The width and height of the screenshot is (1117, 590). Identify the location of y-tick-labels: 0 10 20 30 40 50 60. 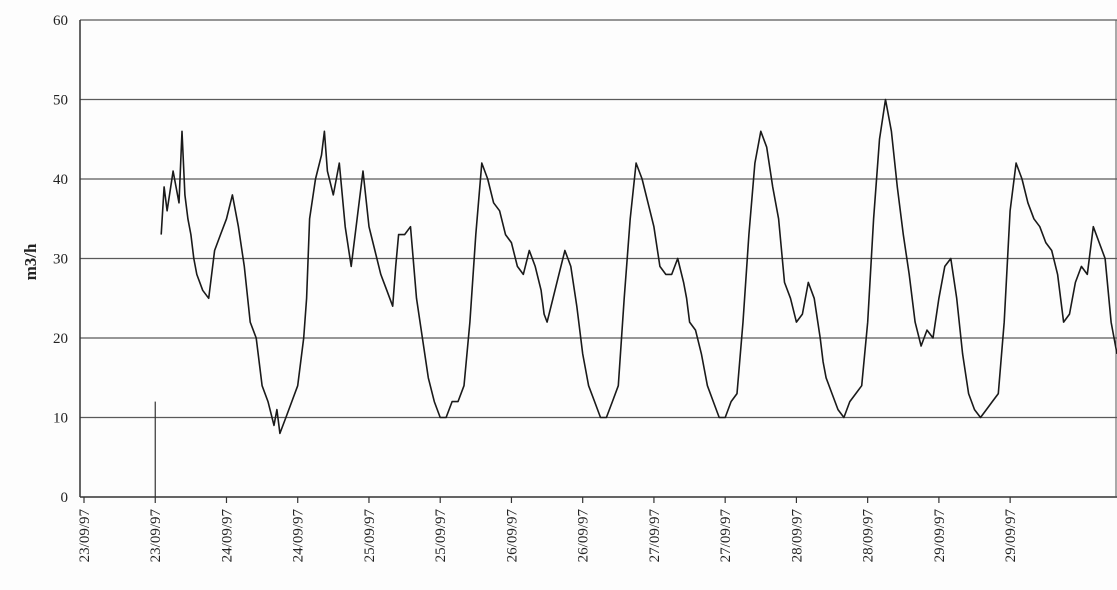
(60, 259).